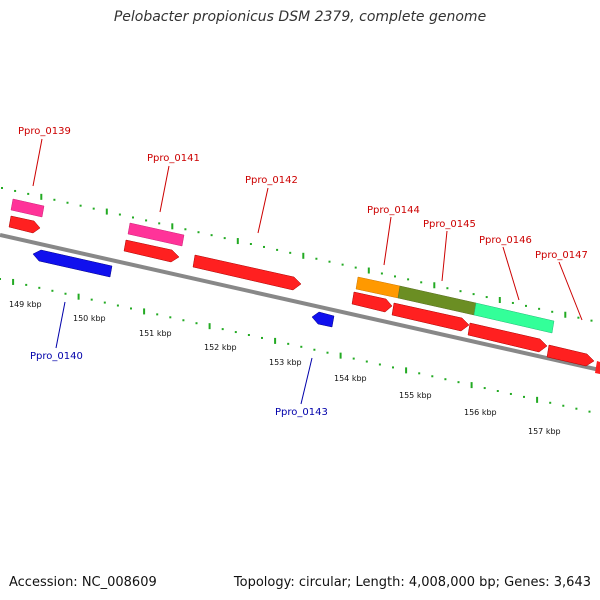  I want to click on tick-label: 152 kbp, so click(220, 347).